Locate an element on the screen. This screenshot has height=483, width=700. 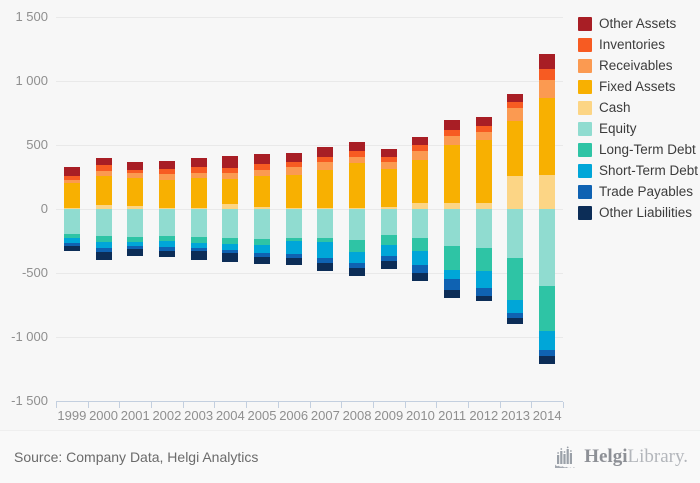
legend-item: Trade Payables is located at coordinates (638, 191).